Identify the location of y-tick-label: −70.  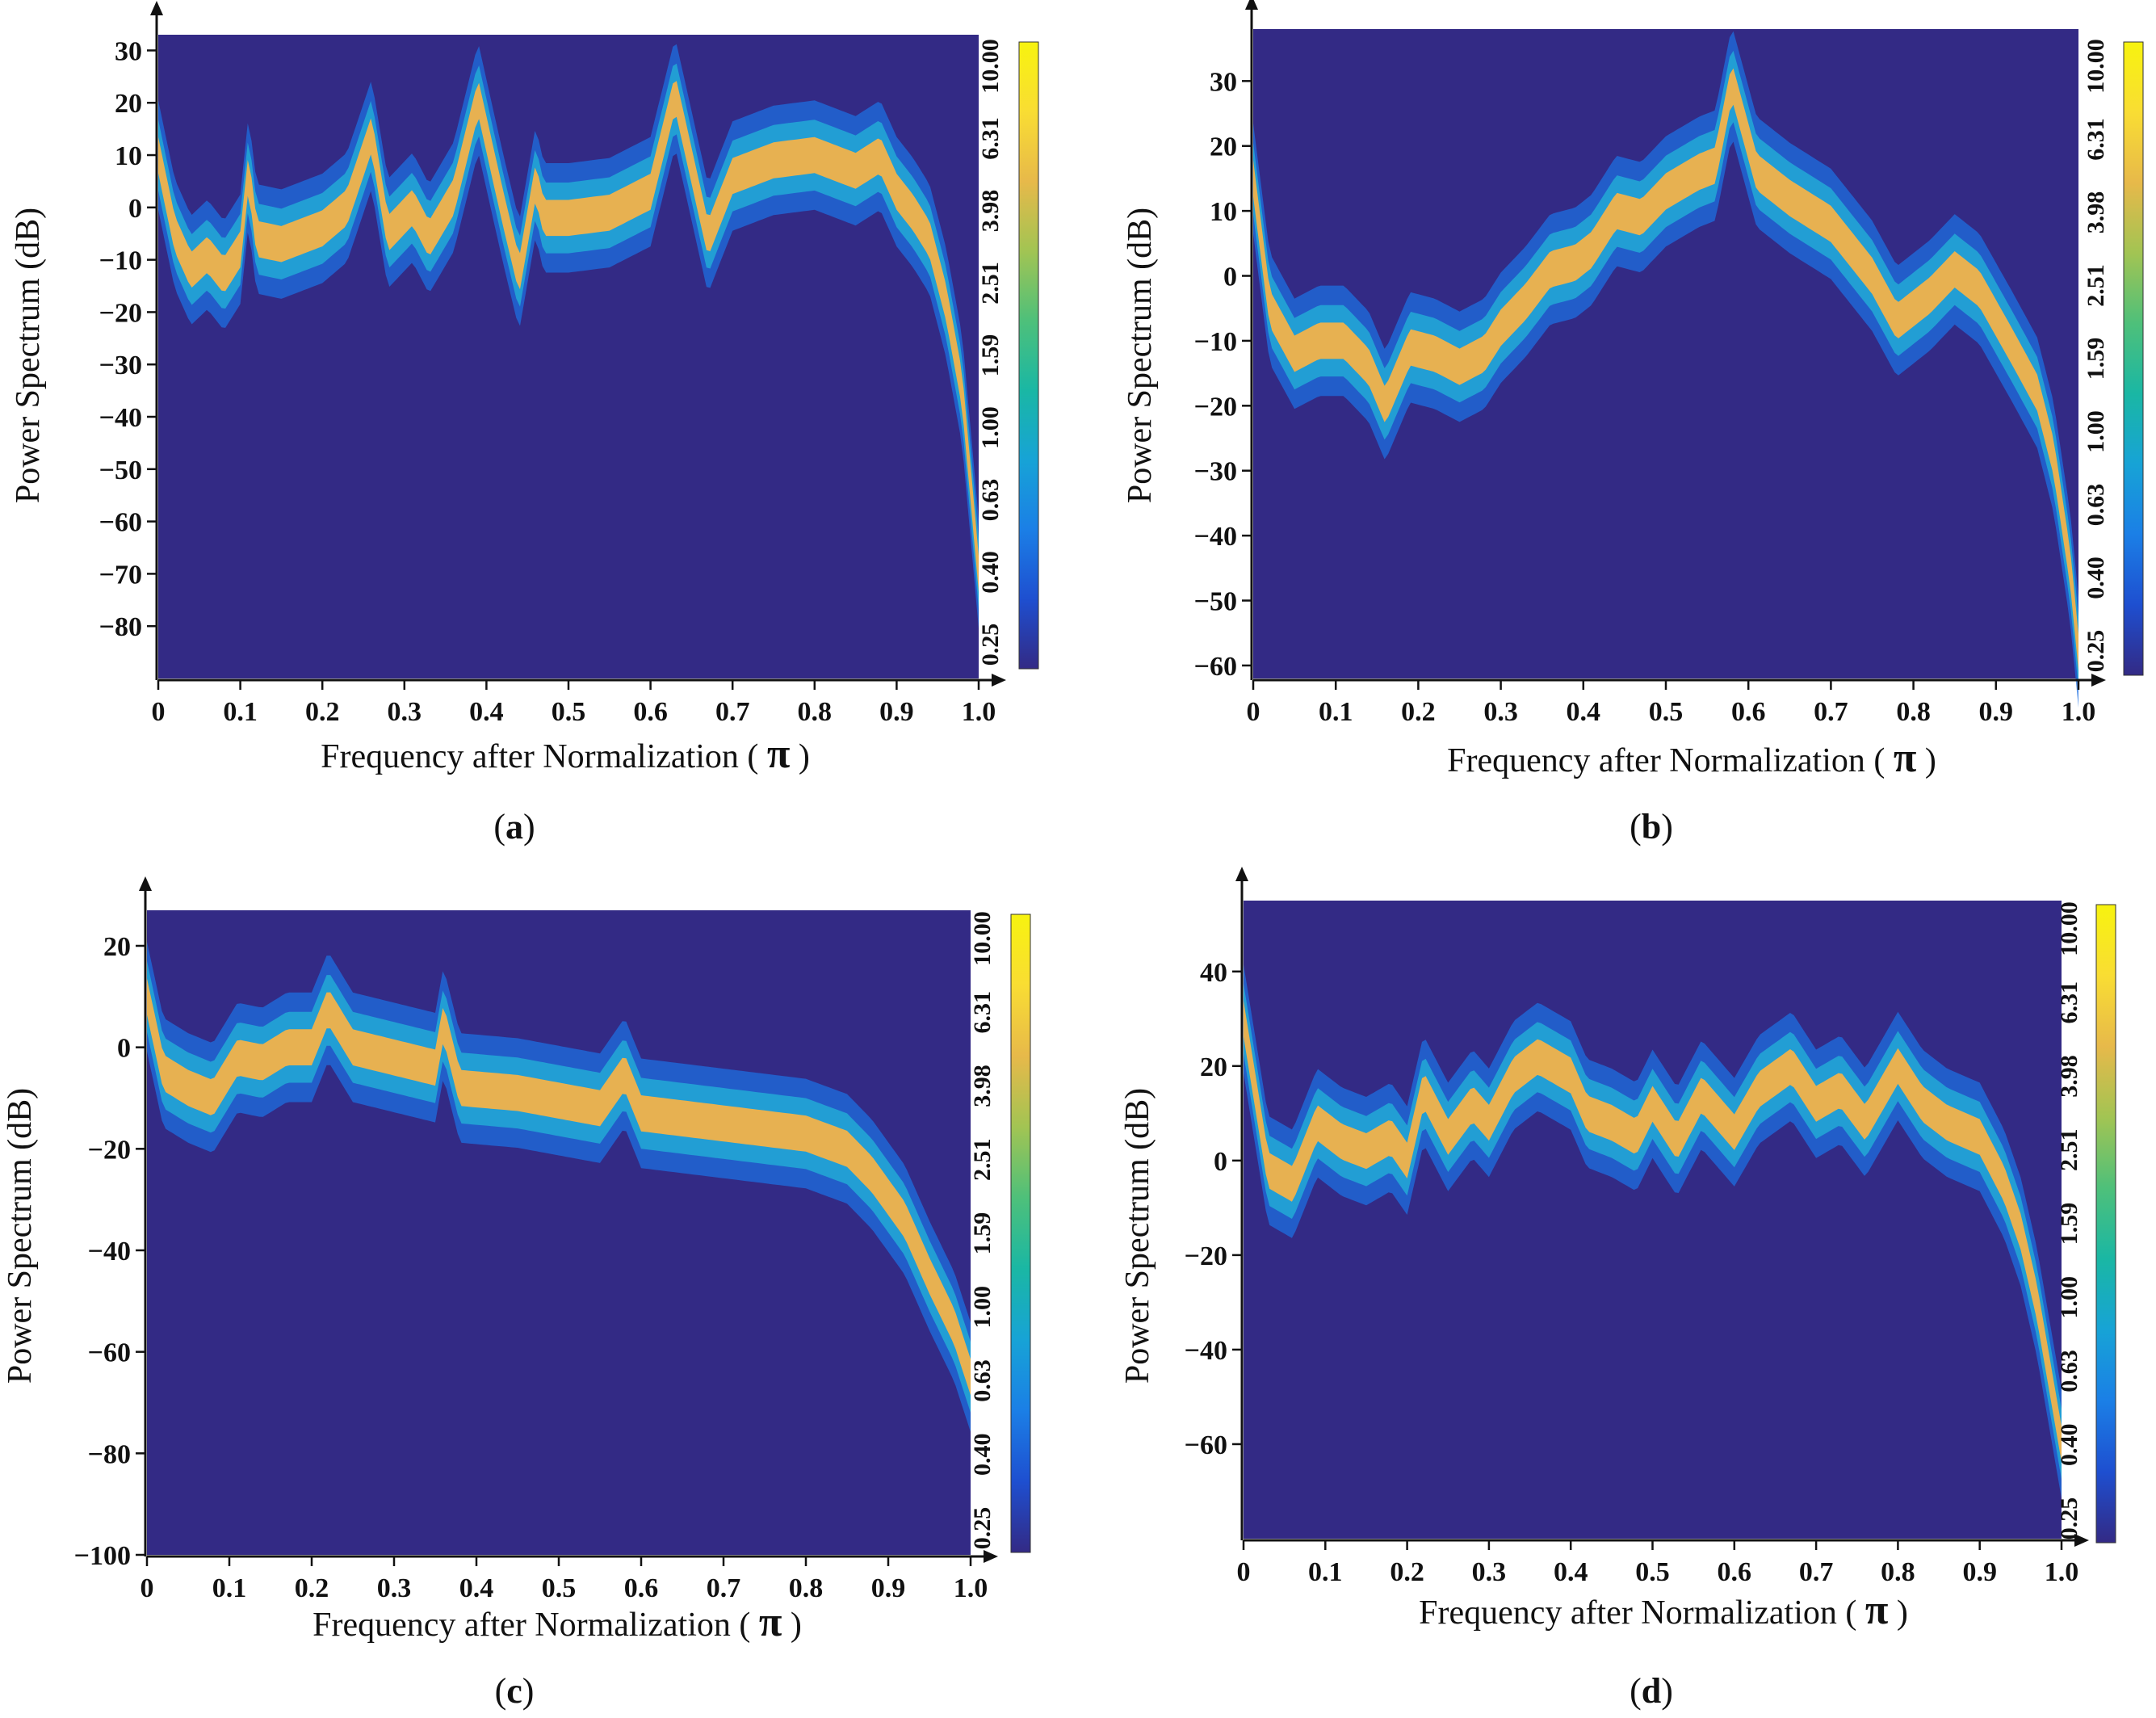
(120, 575).